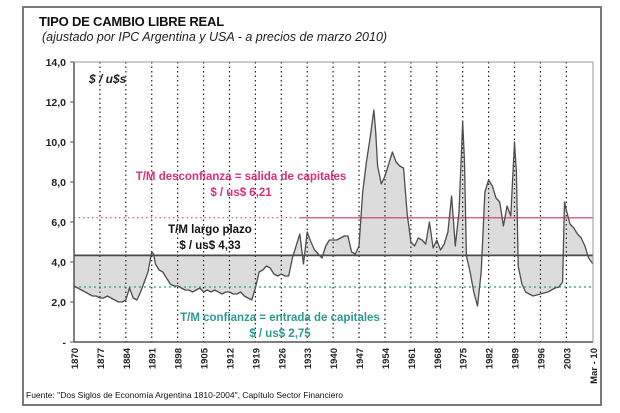 Image resolution: width=620 pixels, height=413 pixels. Describe the element at coordinates (101, 358) in the screenshot. I see `x-tick-label: 1877` at that location.